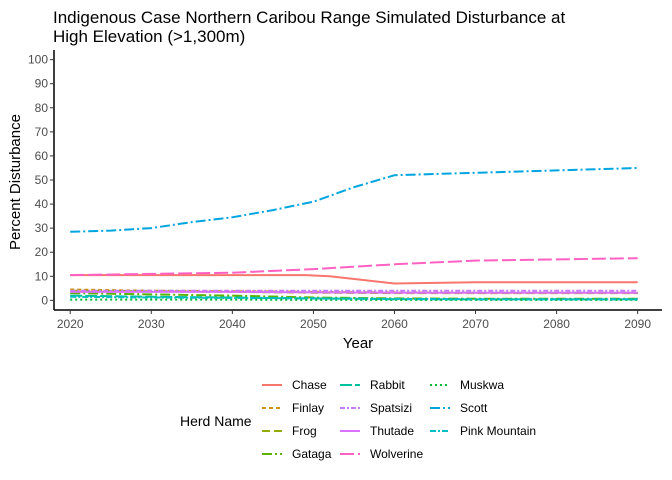  I want to click on legend-label-frog: Frog, so click(304, 431).